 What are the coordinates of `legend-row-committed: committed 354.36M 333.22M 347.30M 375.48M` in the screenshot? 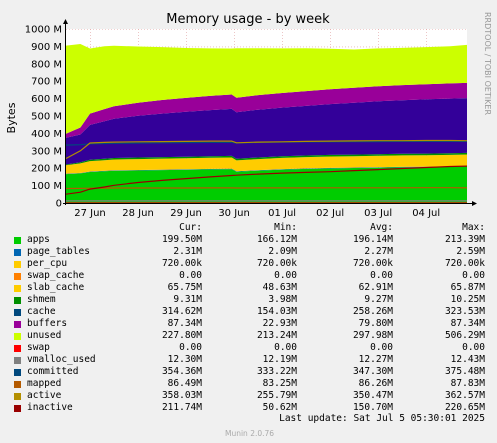 It's located at (248, 372).